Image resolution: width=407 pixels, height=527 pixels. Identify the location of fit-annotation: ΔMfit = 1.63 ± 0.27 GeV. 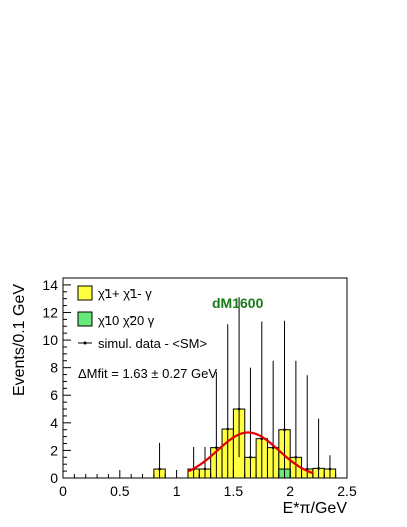
(147, 373).